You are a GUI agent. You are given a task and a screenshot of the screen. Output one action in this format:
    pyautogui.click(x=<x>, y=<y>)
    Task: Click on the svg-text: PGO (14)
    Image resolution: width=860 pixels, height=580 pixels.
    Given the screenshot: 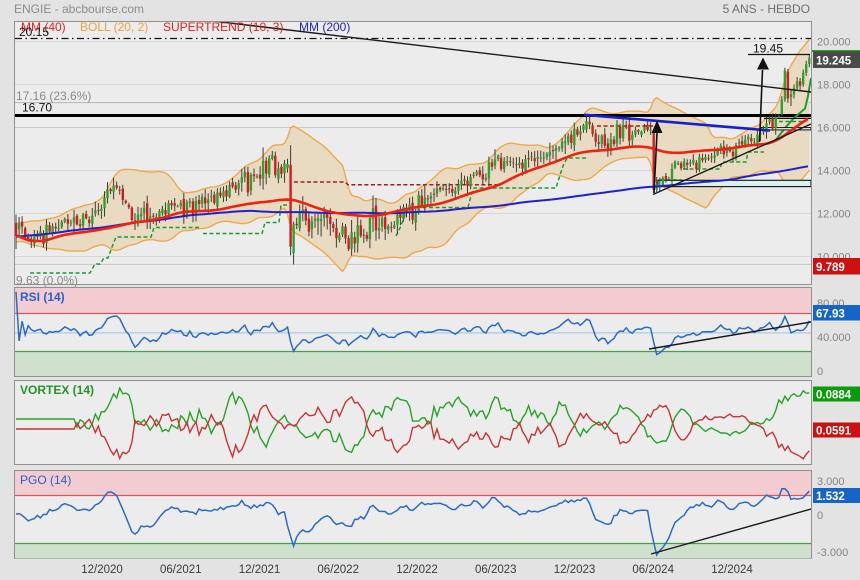 What is the action you would take?
    pyautogui.click(x=45, y=480)
    